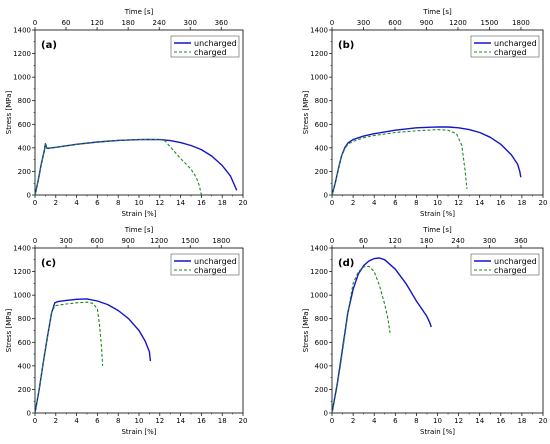  What do you see at coordinates (394, 23) in the screenshot?
I see `top-tick-label: 600` at bounding box center [394, 23].